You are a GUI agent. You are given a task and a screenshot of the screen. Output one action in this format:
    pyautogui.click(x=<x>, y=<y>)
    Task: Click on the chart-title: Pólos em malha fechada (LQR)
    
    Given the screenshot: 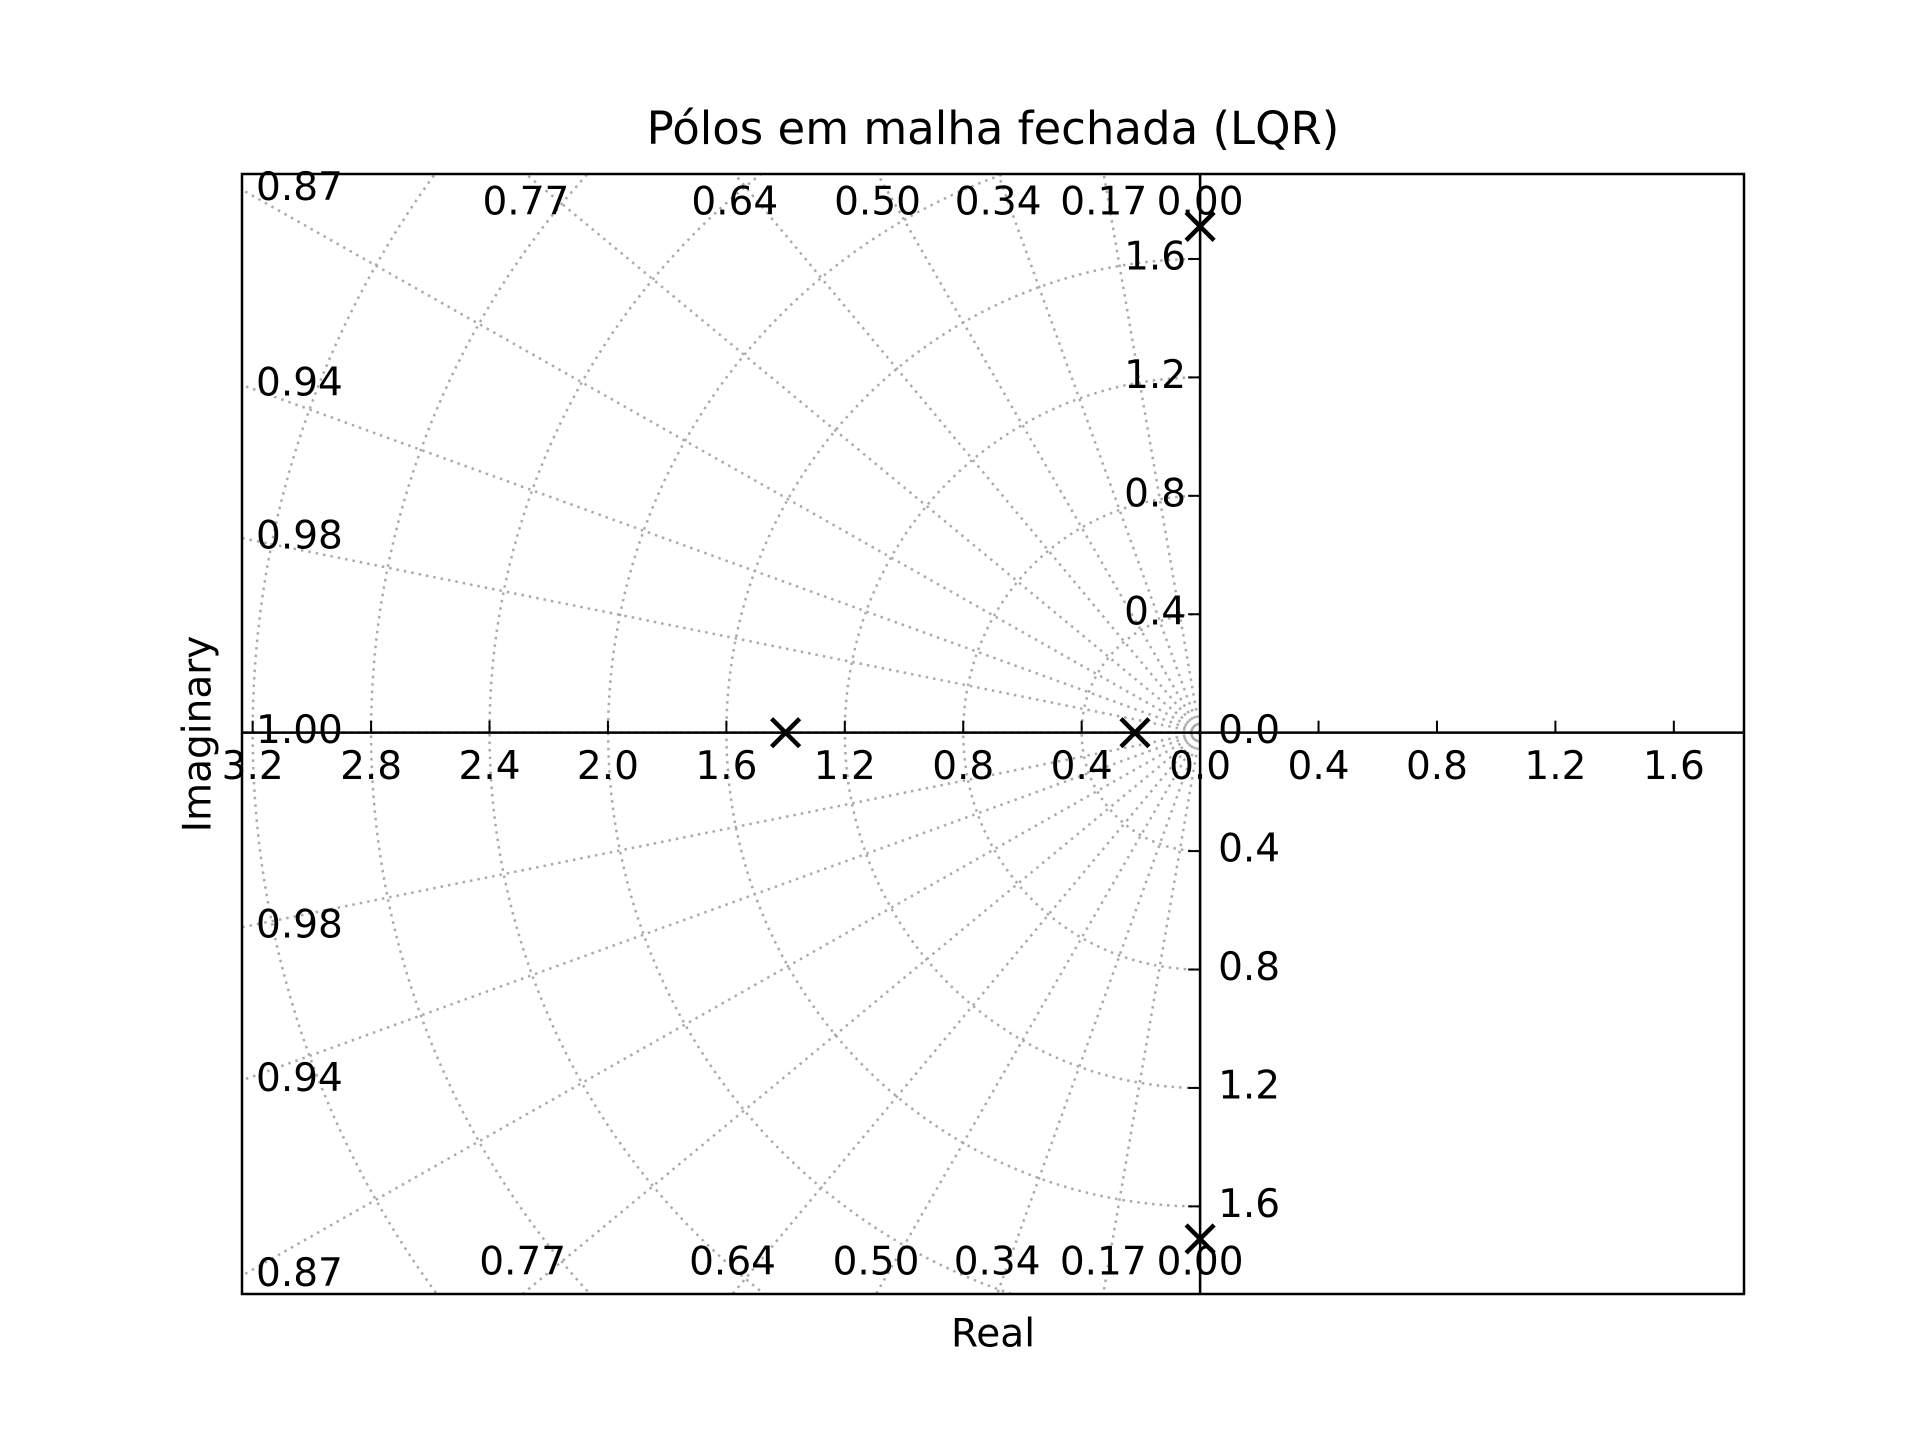 What is the action you would take?
    pyautogui.click(x=993, y=128)
    